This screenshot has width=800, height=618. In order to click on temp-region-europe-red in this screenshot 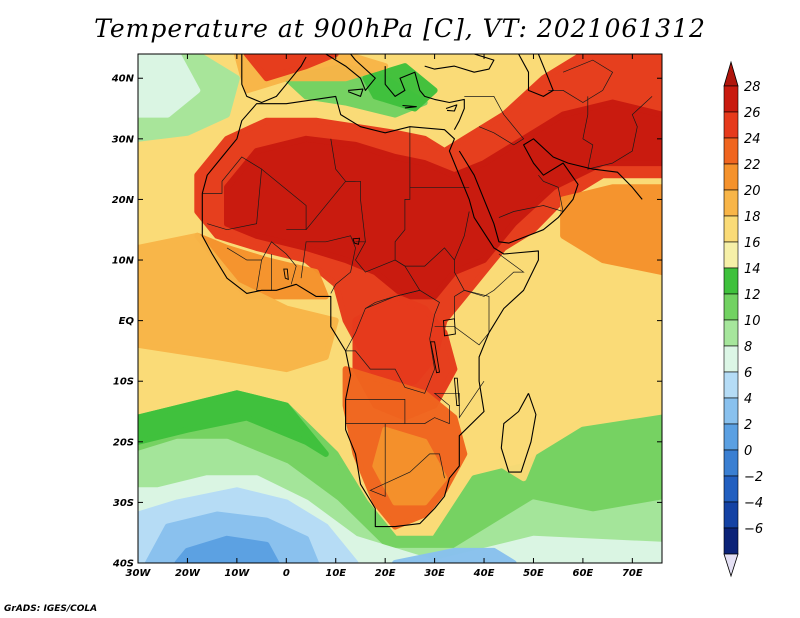, I will do `click(291, 68)`.